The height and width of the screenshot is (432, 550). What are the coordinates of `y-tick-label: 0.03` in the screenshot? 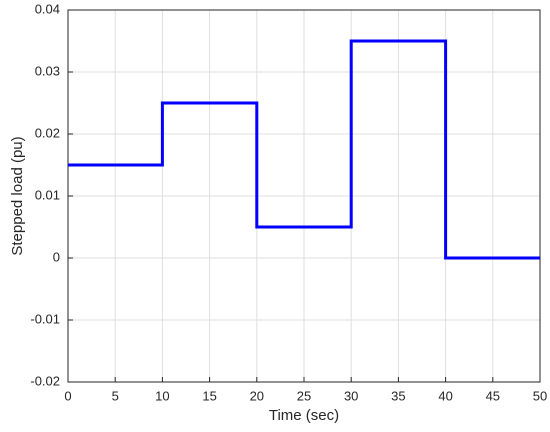 It's located at (47, 70).